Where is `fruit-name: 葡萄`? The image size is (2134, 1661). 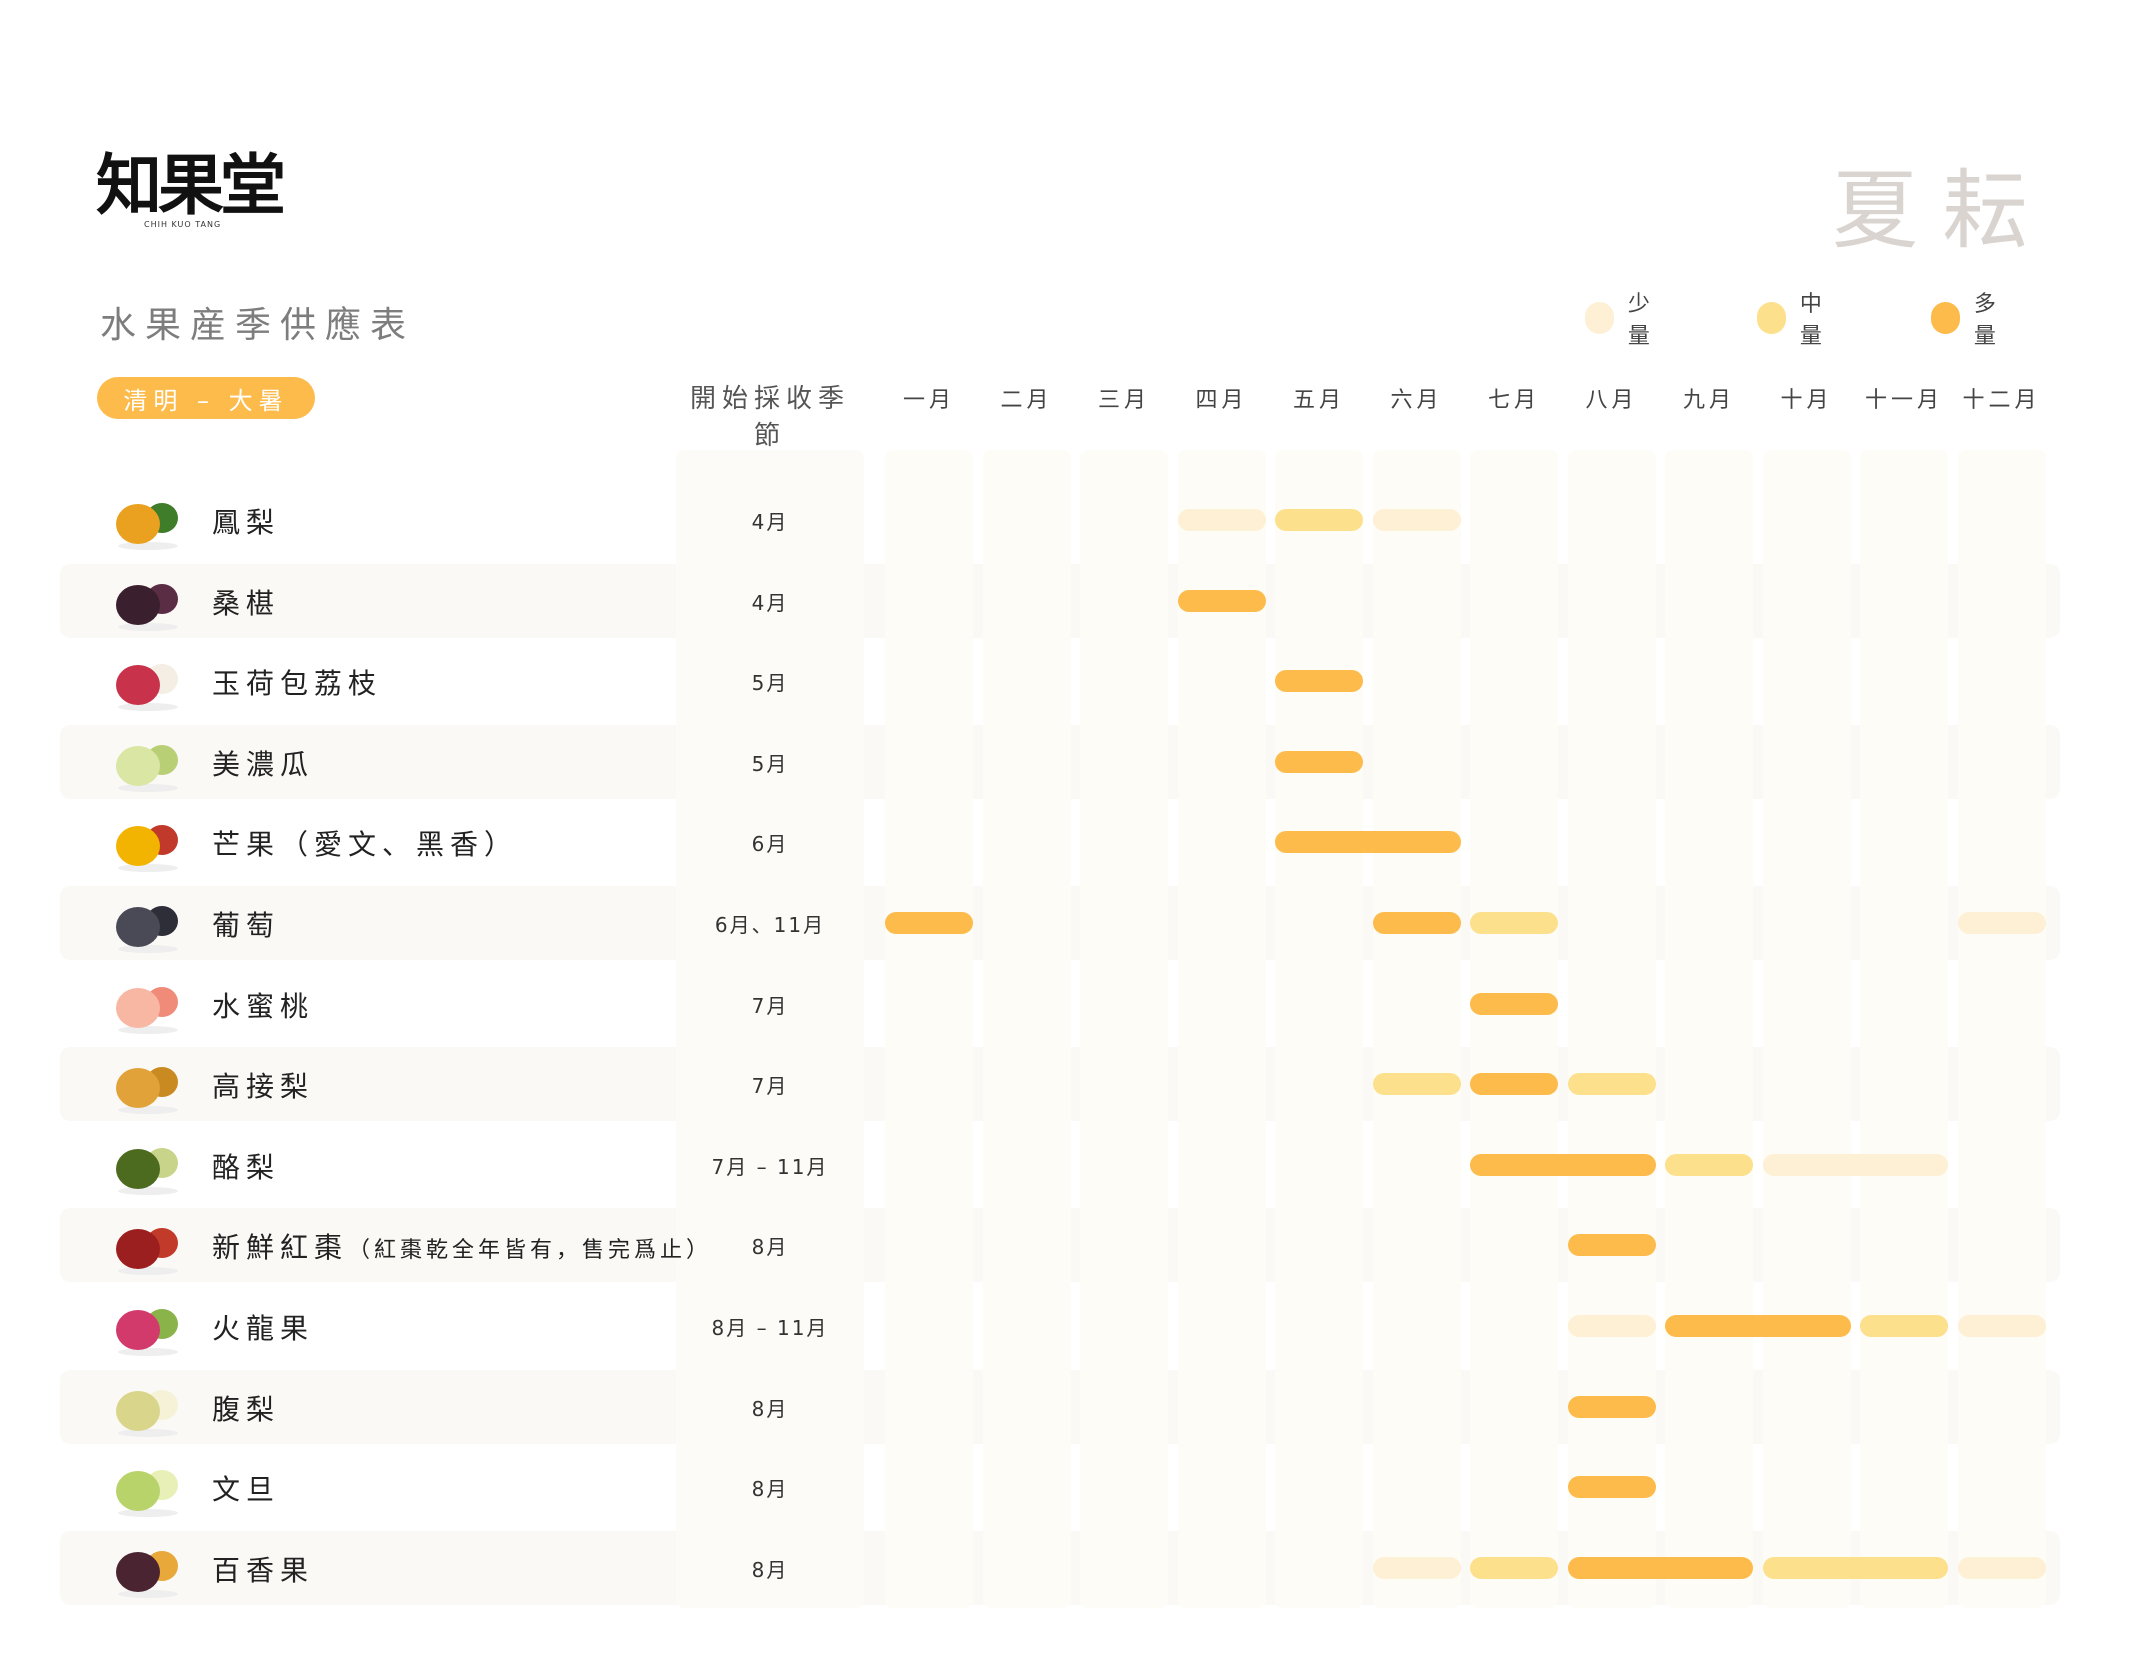
fruit-name: 葡萄 is located at coordinates (246, 924).